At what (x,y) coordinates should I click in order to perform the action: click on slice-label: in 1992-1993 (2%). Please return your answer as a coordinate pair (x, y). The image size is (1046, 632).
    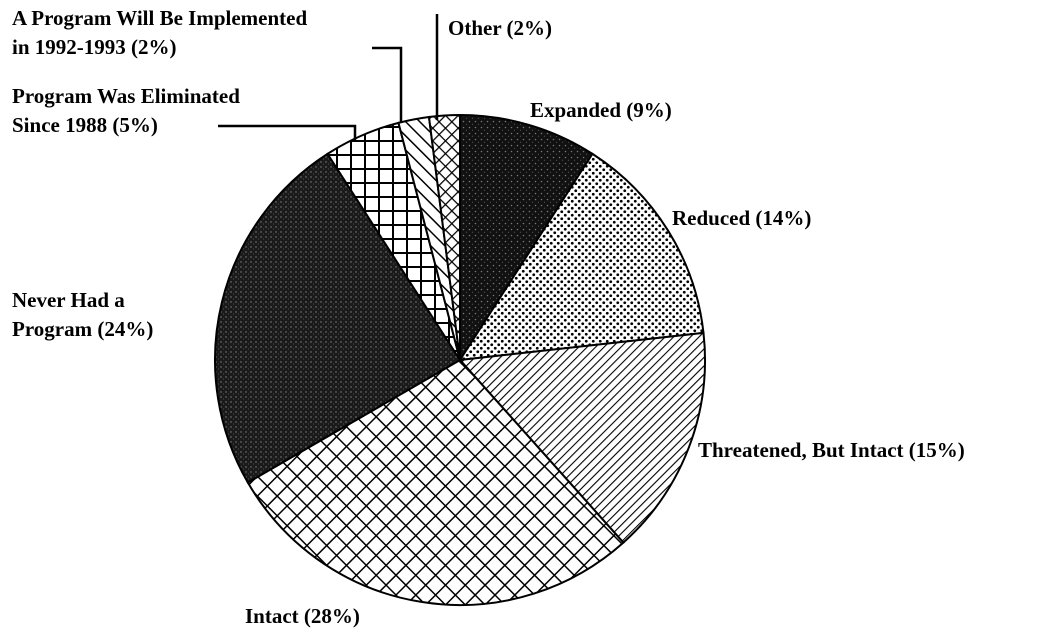
    Looking at the image, I should click on (94, 47).